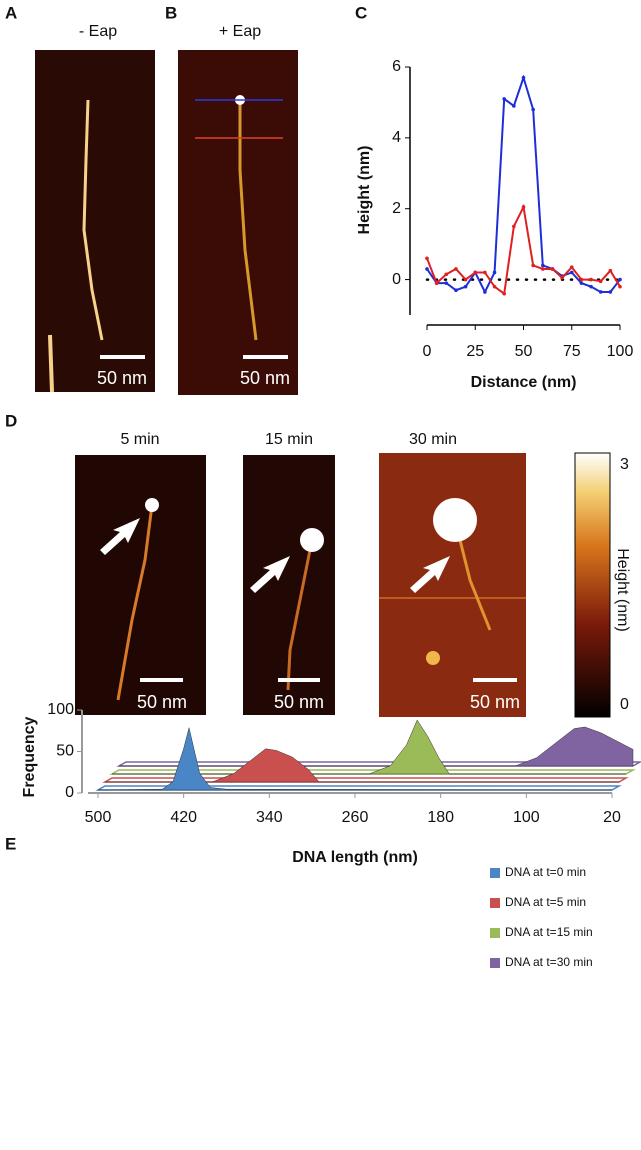 The height and width of the screenshot is (1150, 641). What do you see at coordinates (361, 12) in the screenshot?
I see `panel-label: C` at bounding box center [361, 12].